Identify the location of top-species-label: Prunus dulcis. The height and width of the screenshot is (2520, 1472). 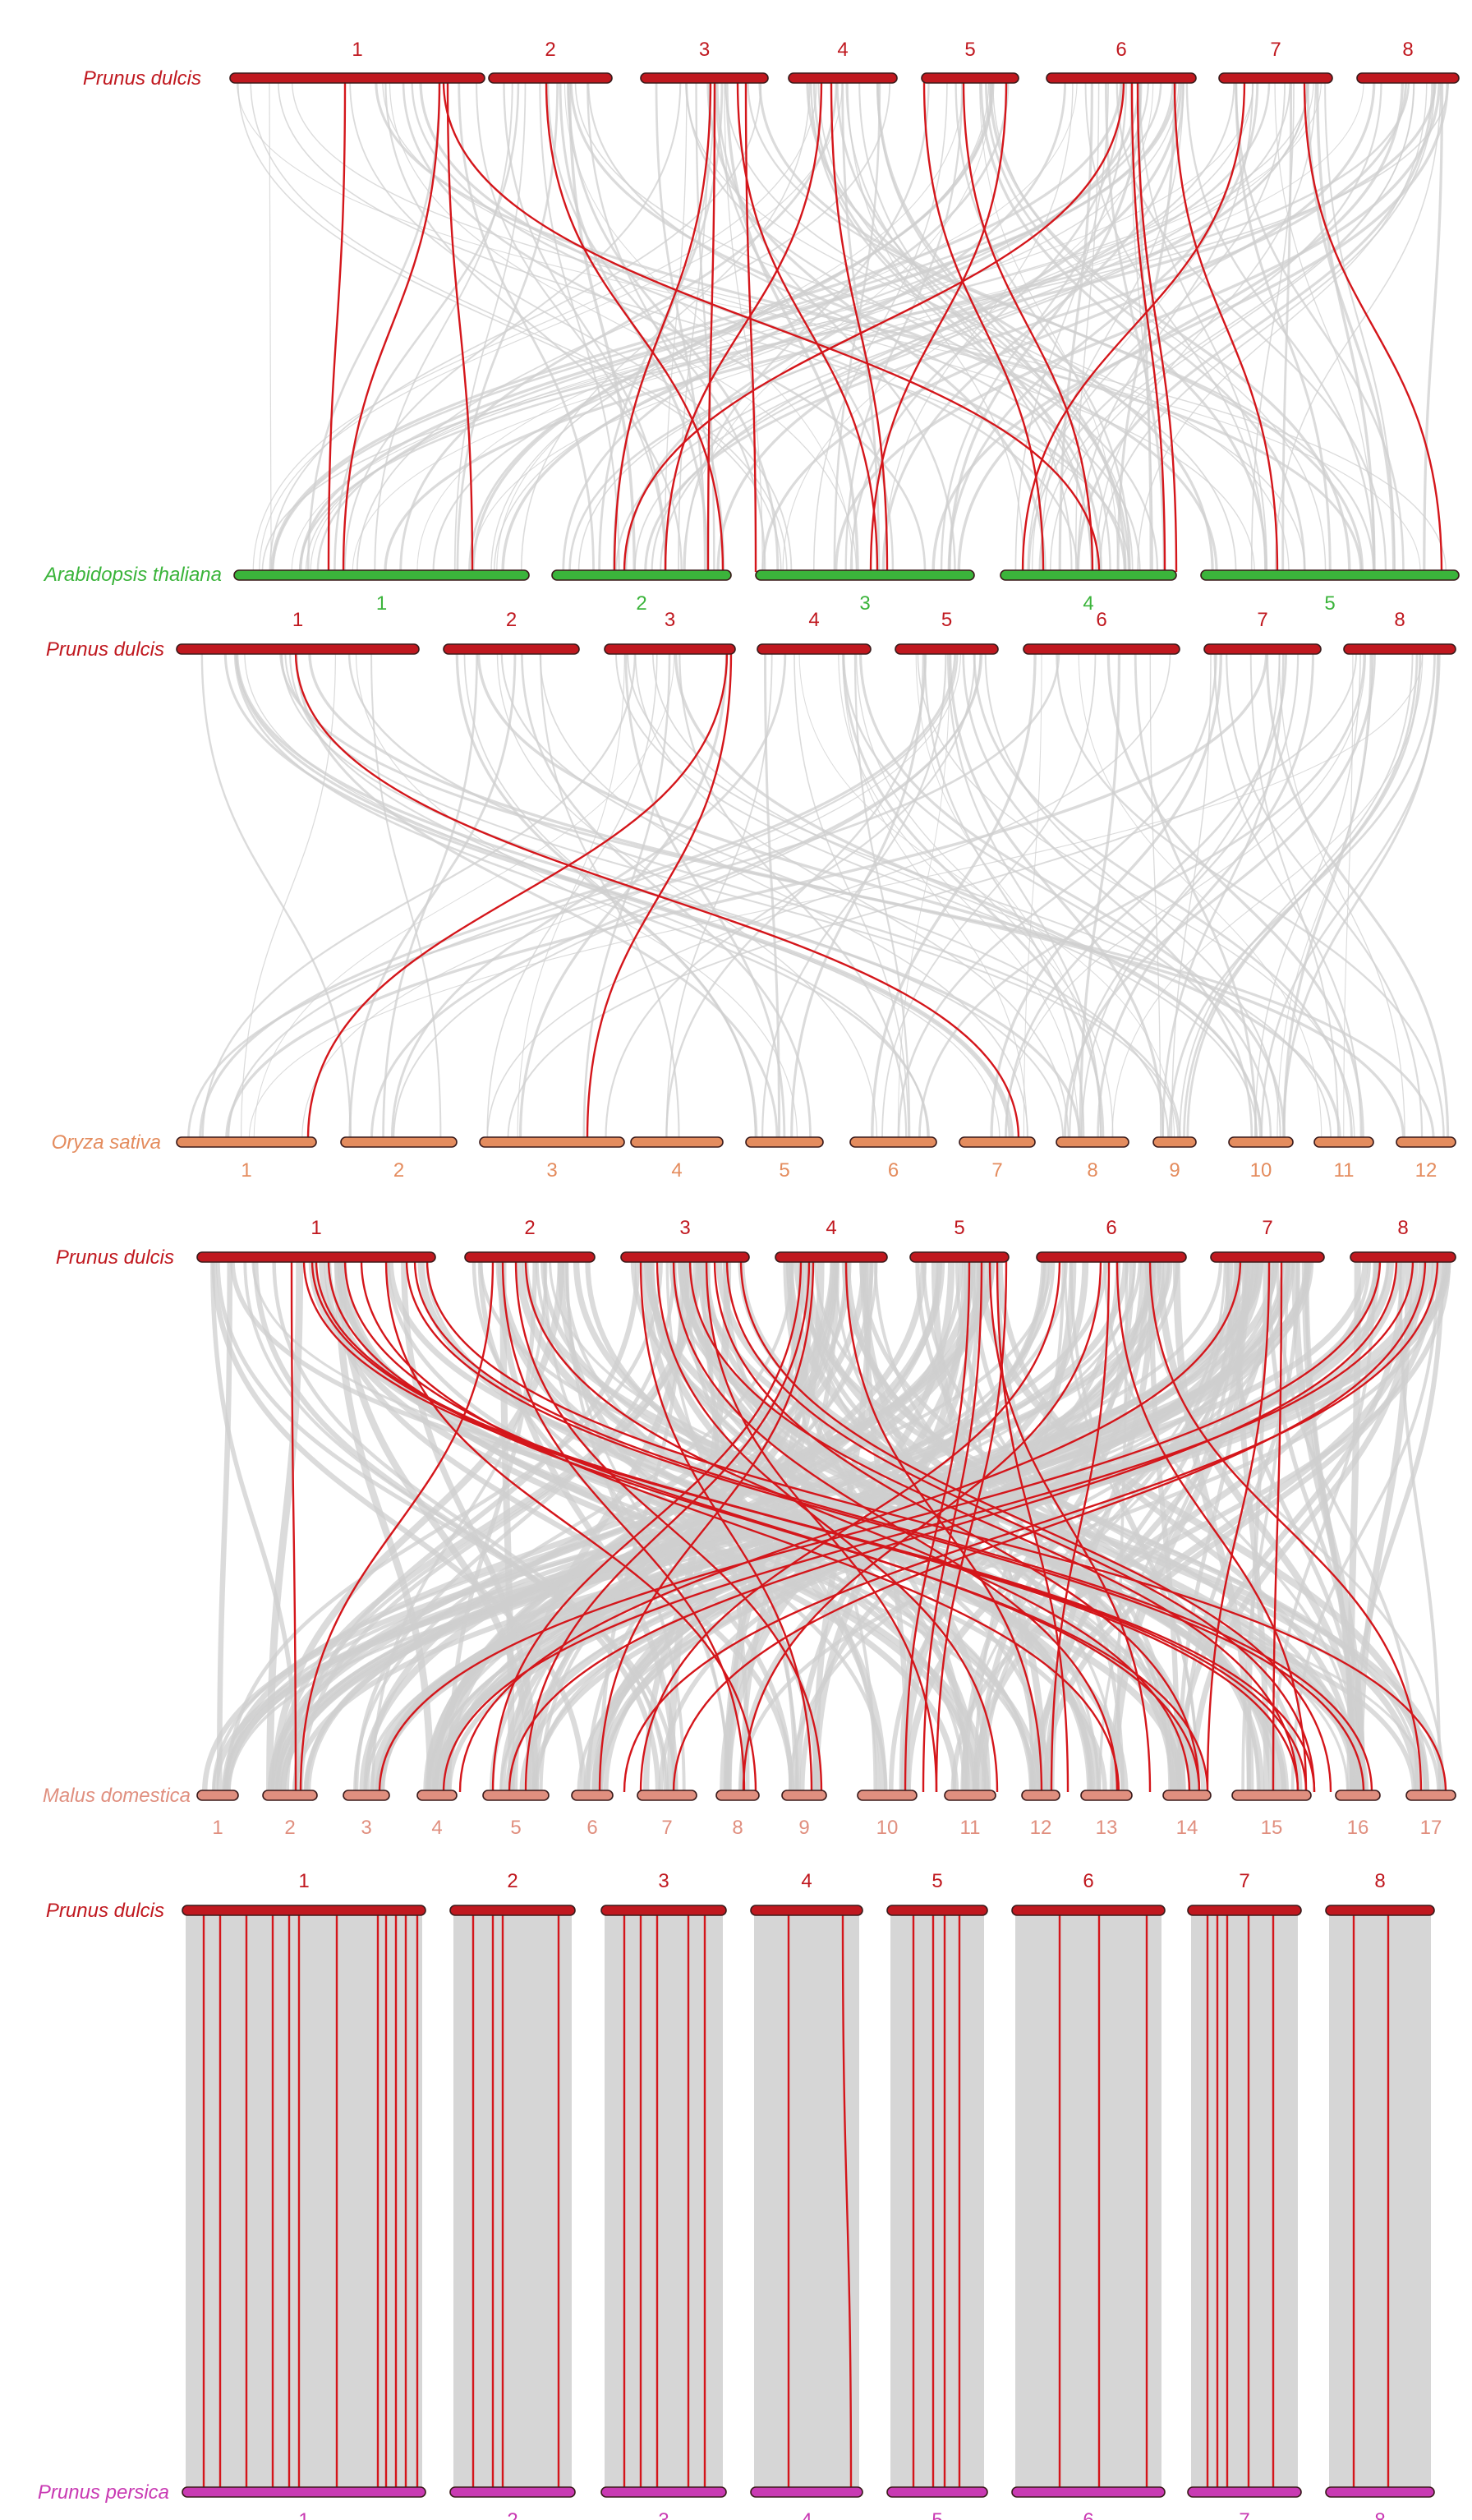
(105, 1911).